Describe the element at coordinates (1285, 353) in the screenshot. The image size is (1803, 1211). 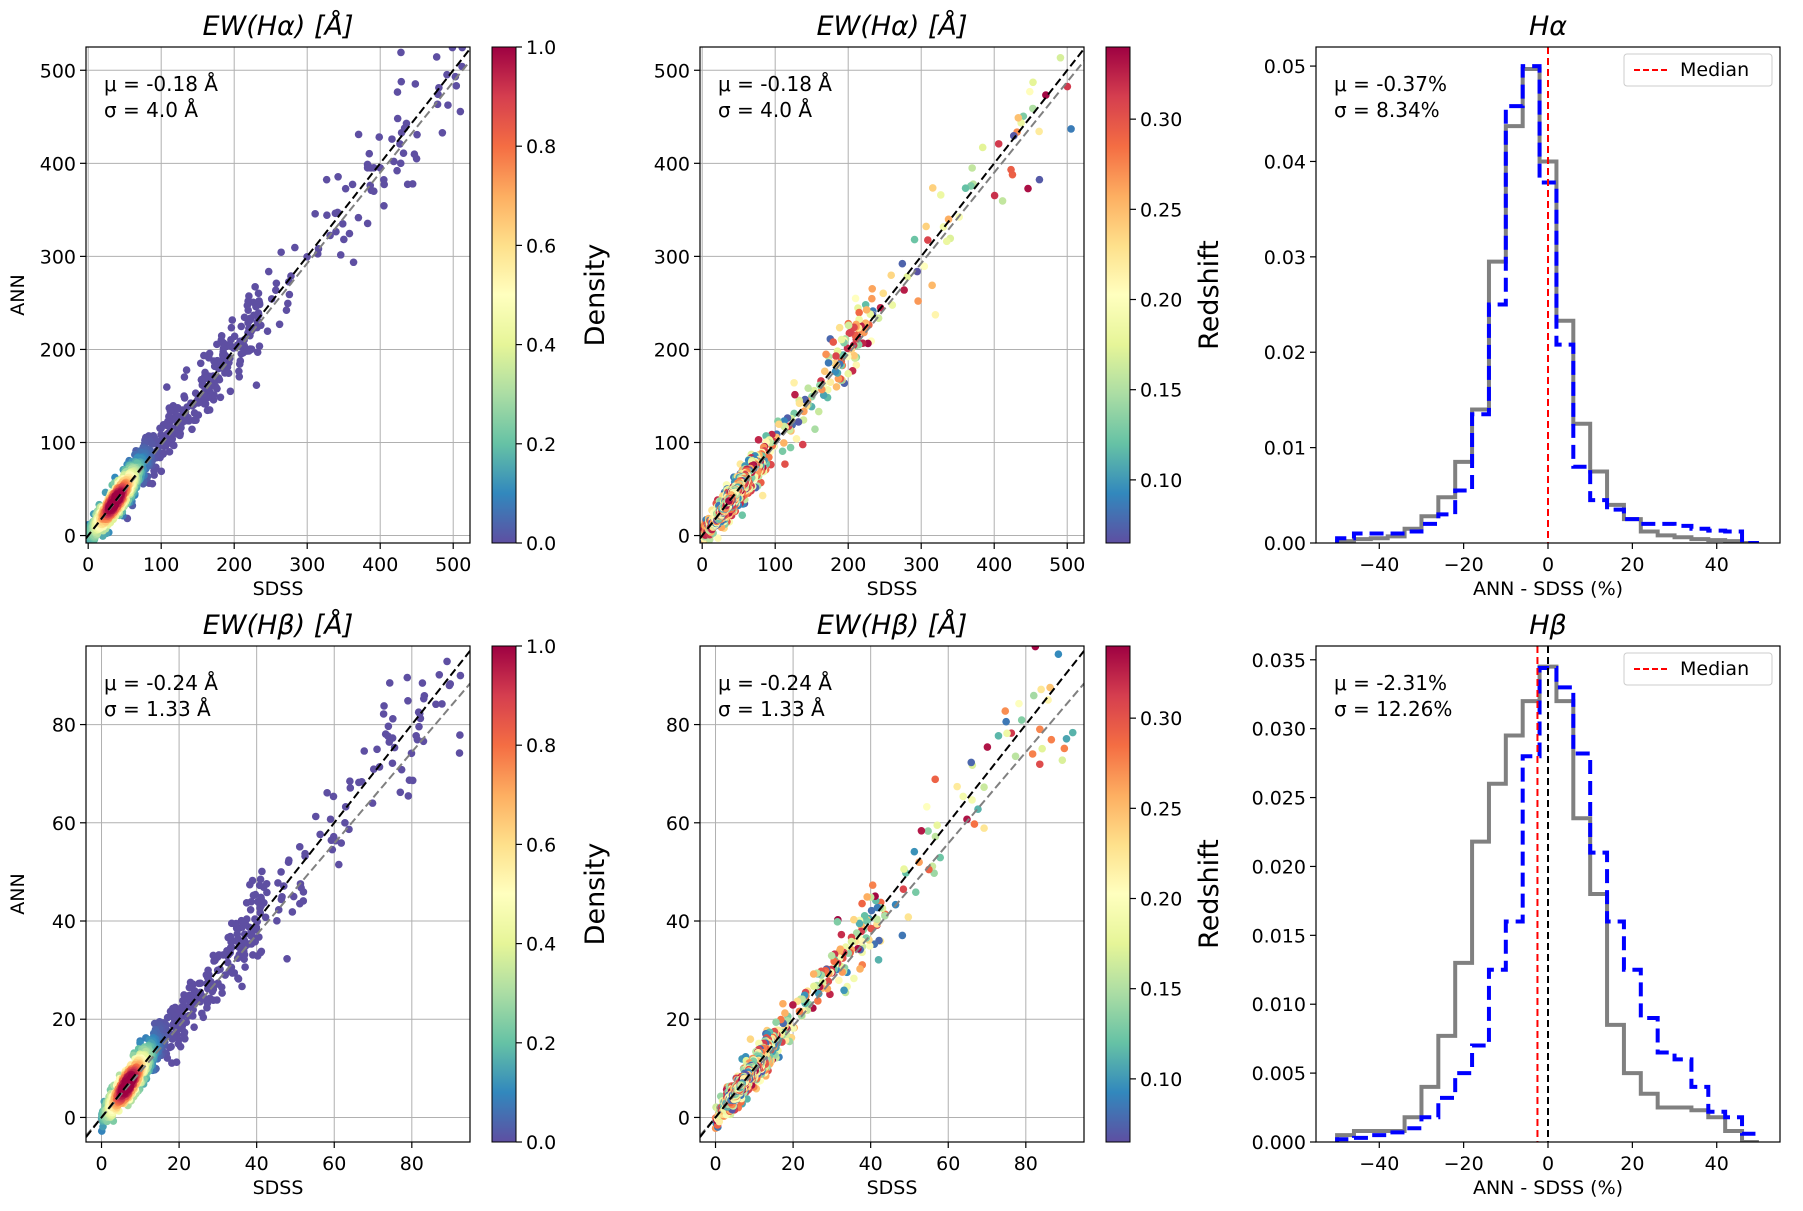
I see `y-tick-label: 0.02` at that location.